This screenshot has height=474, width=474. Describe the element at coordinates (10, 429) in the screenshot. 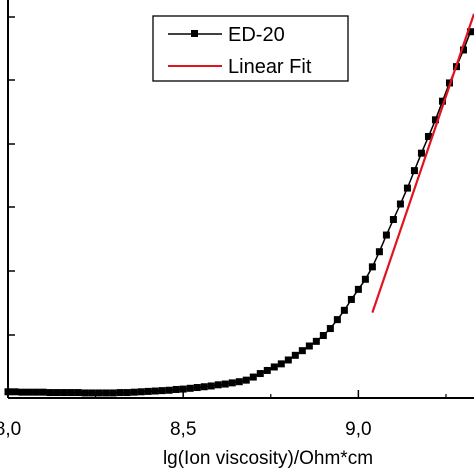

I see `x-tick-label: 8,0` at that location.